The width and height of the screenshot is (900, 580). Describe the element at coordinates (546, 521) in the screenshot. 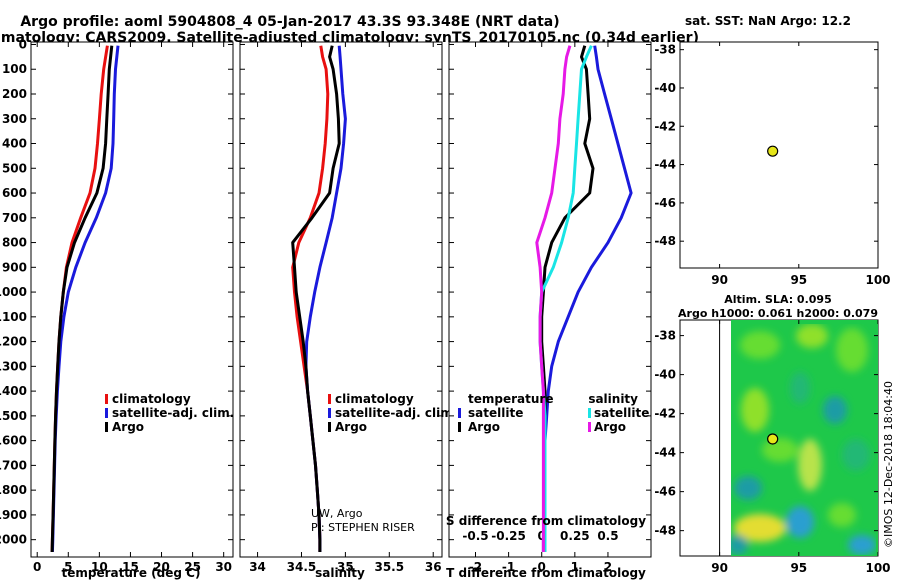

I see `difference-xlabel-top: S difference from climatology` at that location.